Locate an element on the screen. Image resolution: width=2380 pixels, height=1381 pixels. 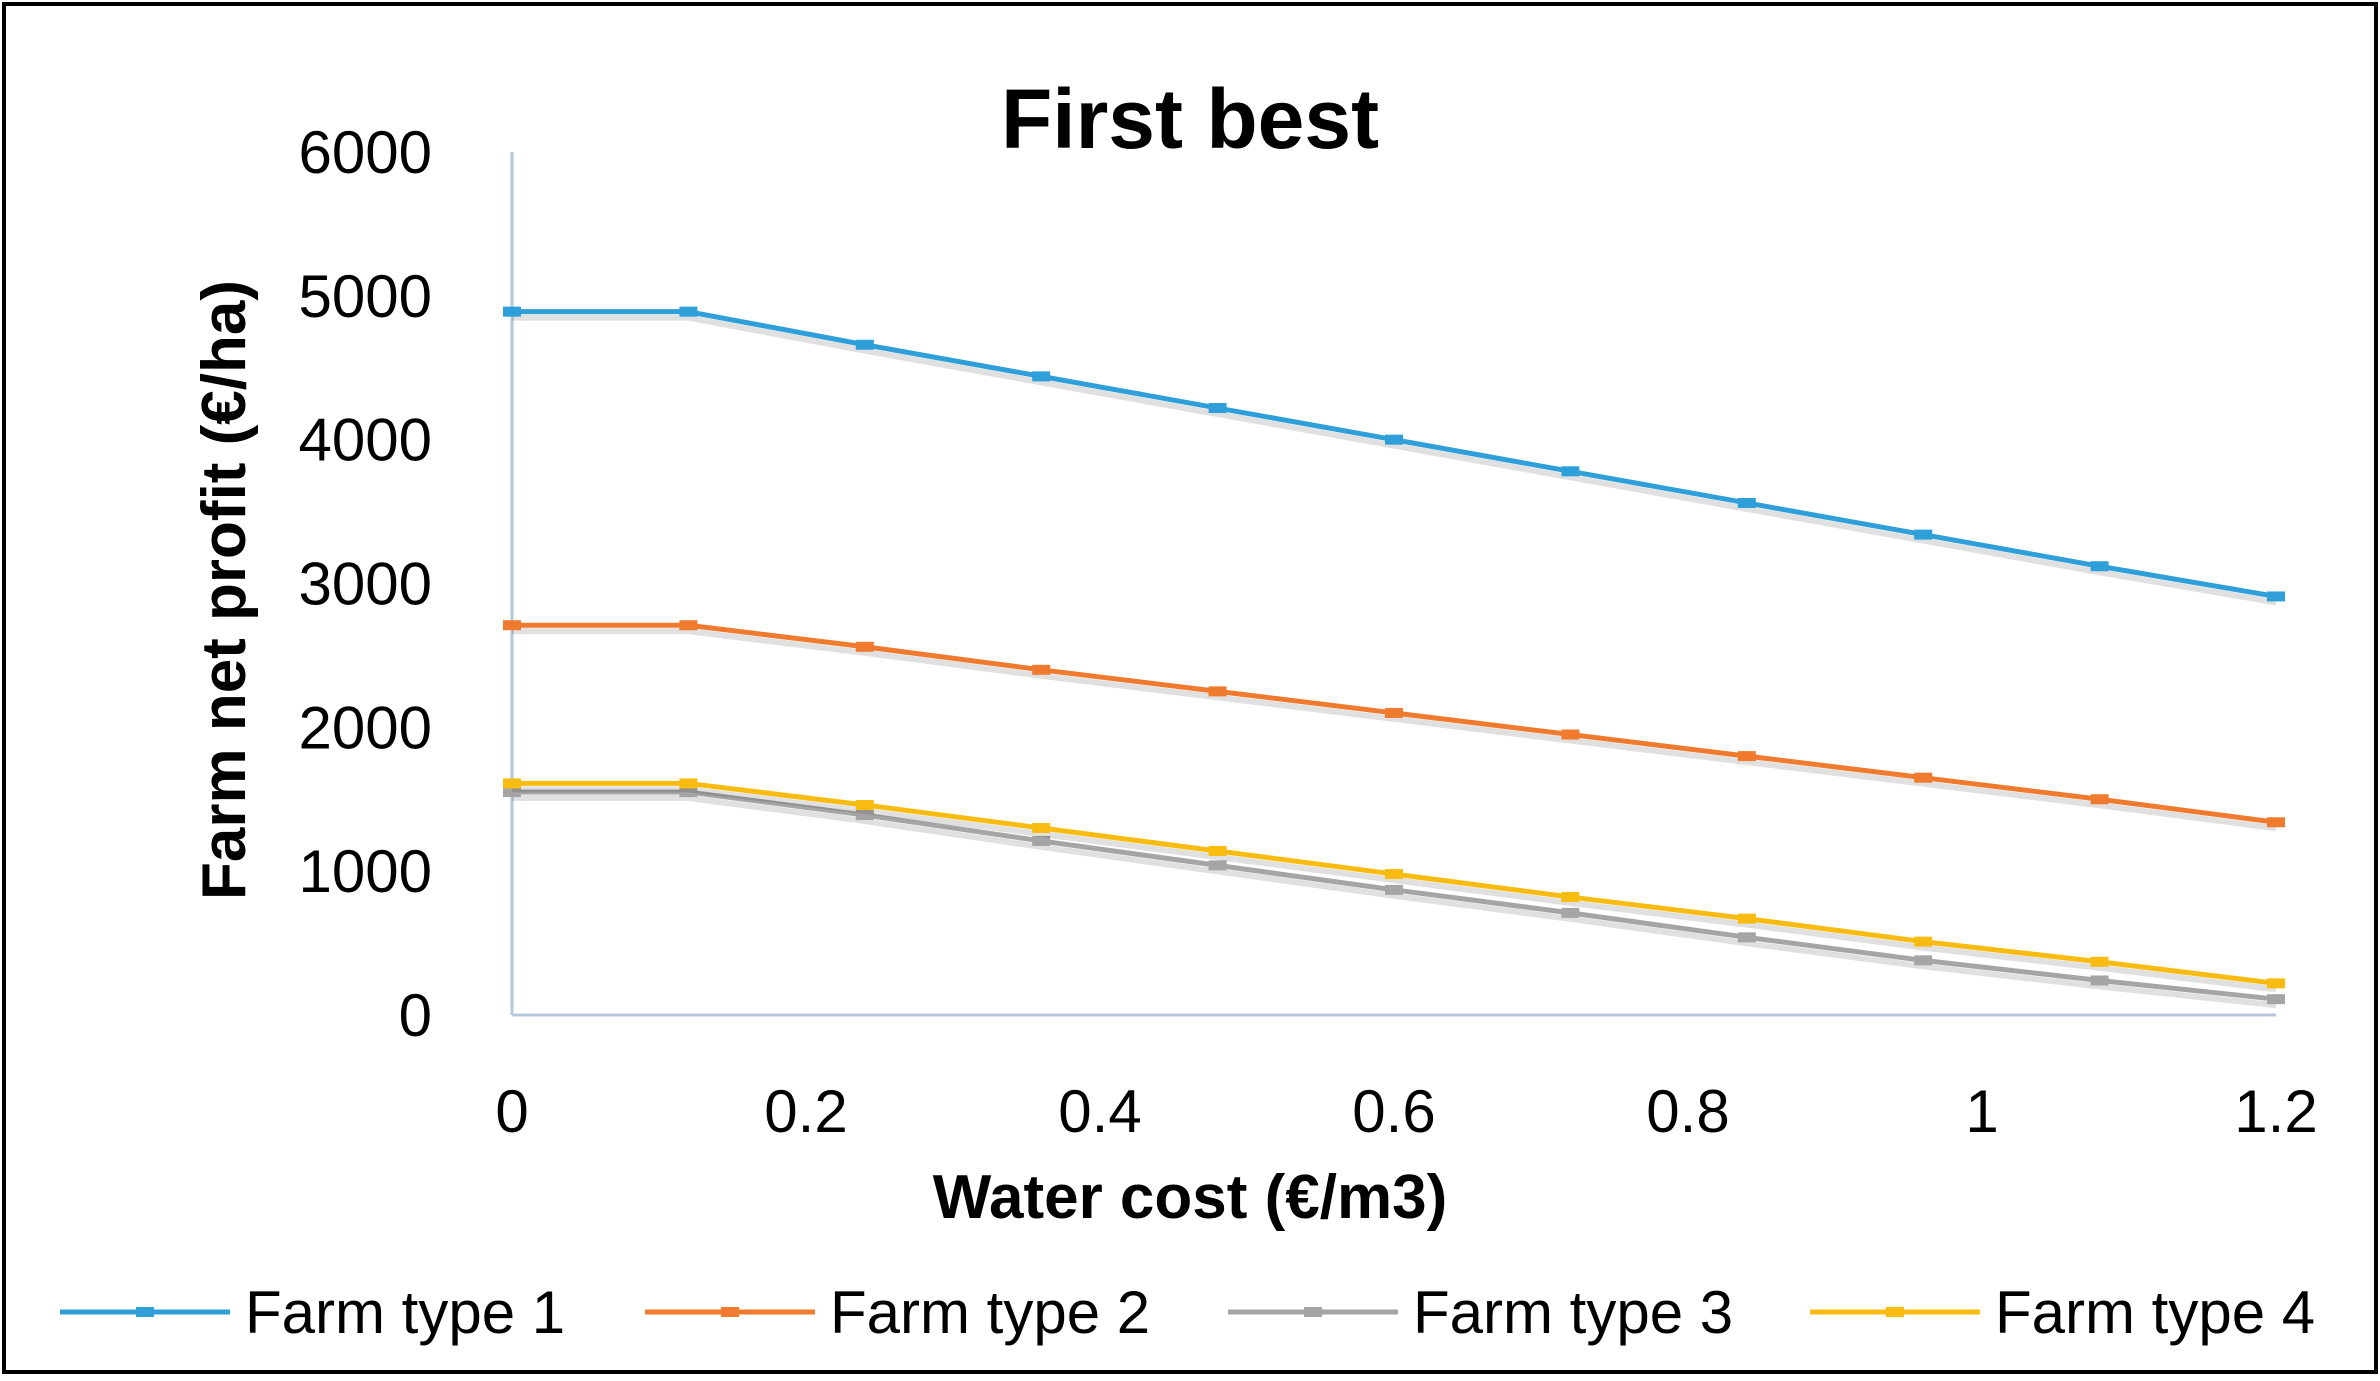
y-axis-label: Farm net profit (€/ha) is located at coordinates (224, 590).